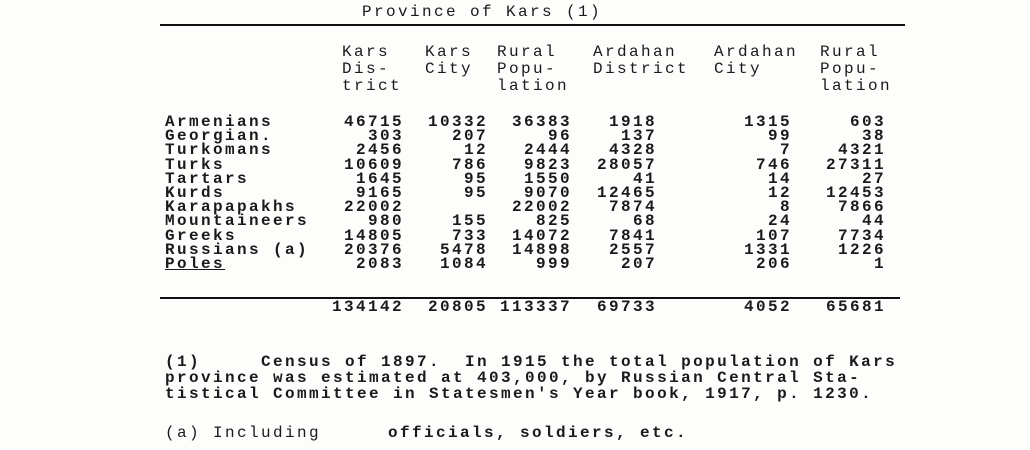 This screenshot has height=450, width=1030. Describe the element at coordinates (541, 235) in the screenshot. I see `table-cell: 14072` at that location.